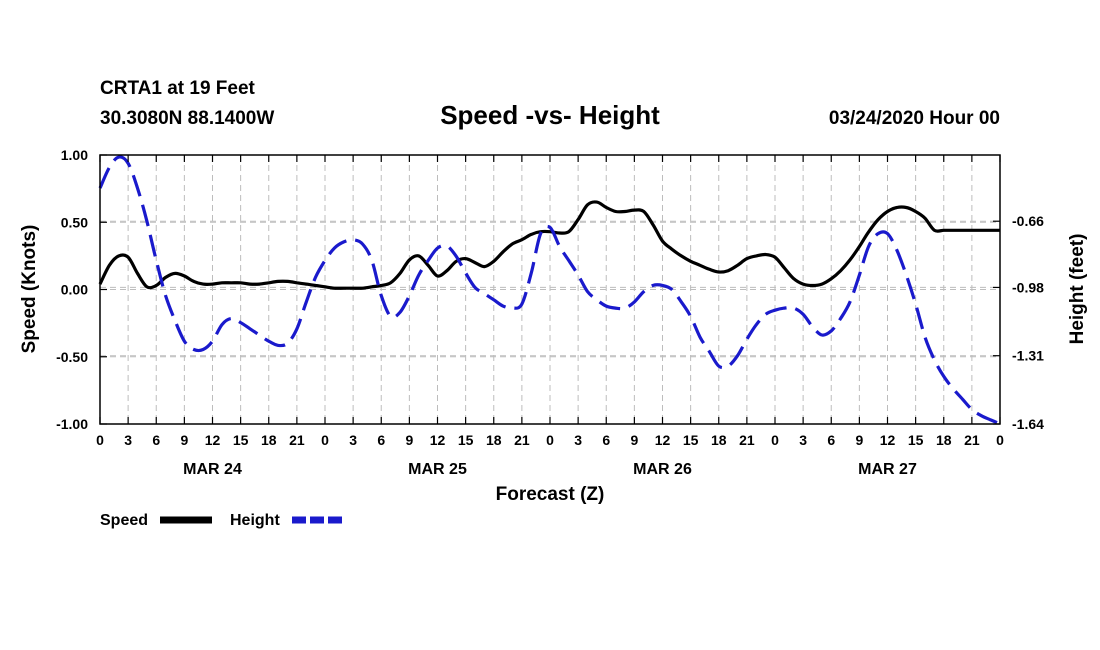  What do you see at coordinates (1028, 287) in the screenshot?
I see `y2-tick-label: -0.98` at bounding box center [1028, 287].